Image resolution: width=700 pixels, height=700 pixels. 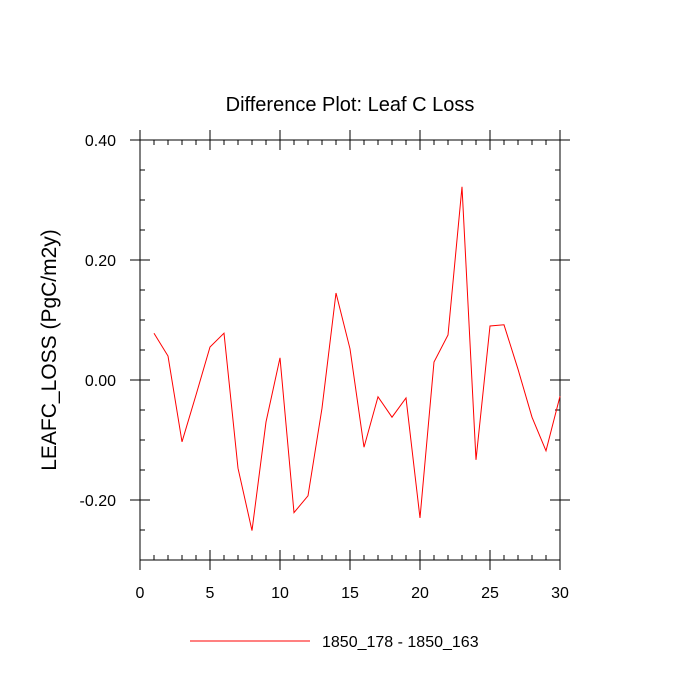 What do you see at coordinates (560, 593) in the screenshot?
I see `x-tick-label: 30` at bounding box center [560, 593].